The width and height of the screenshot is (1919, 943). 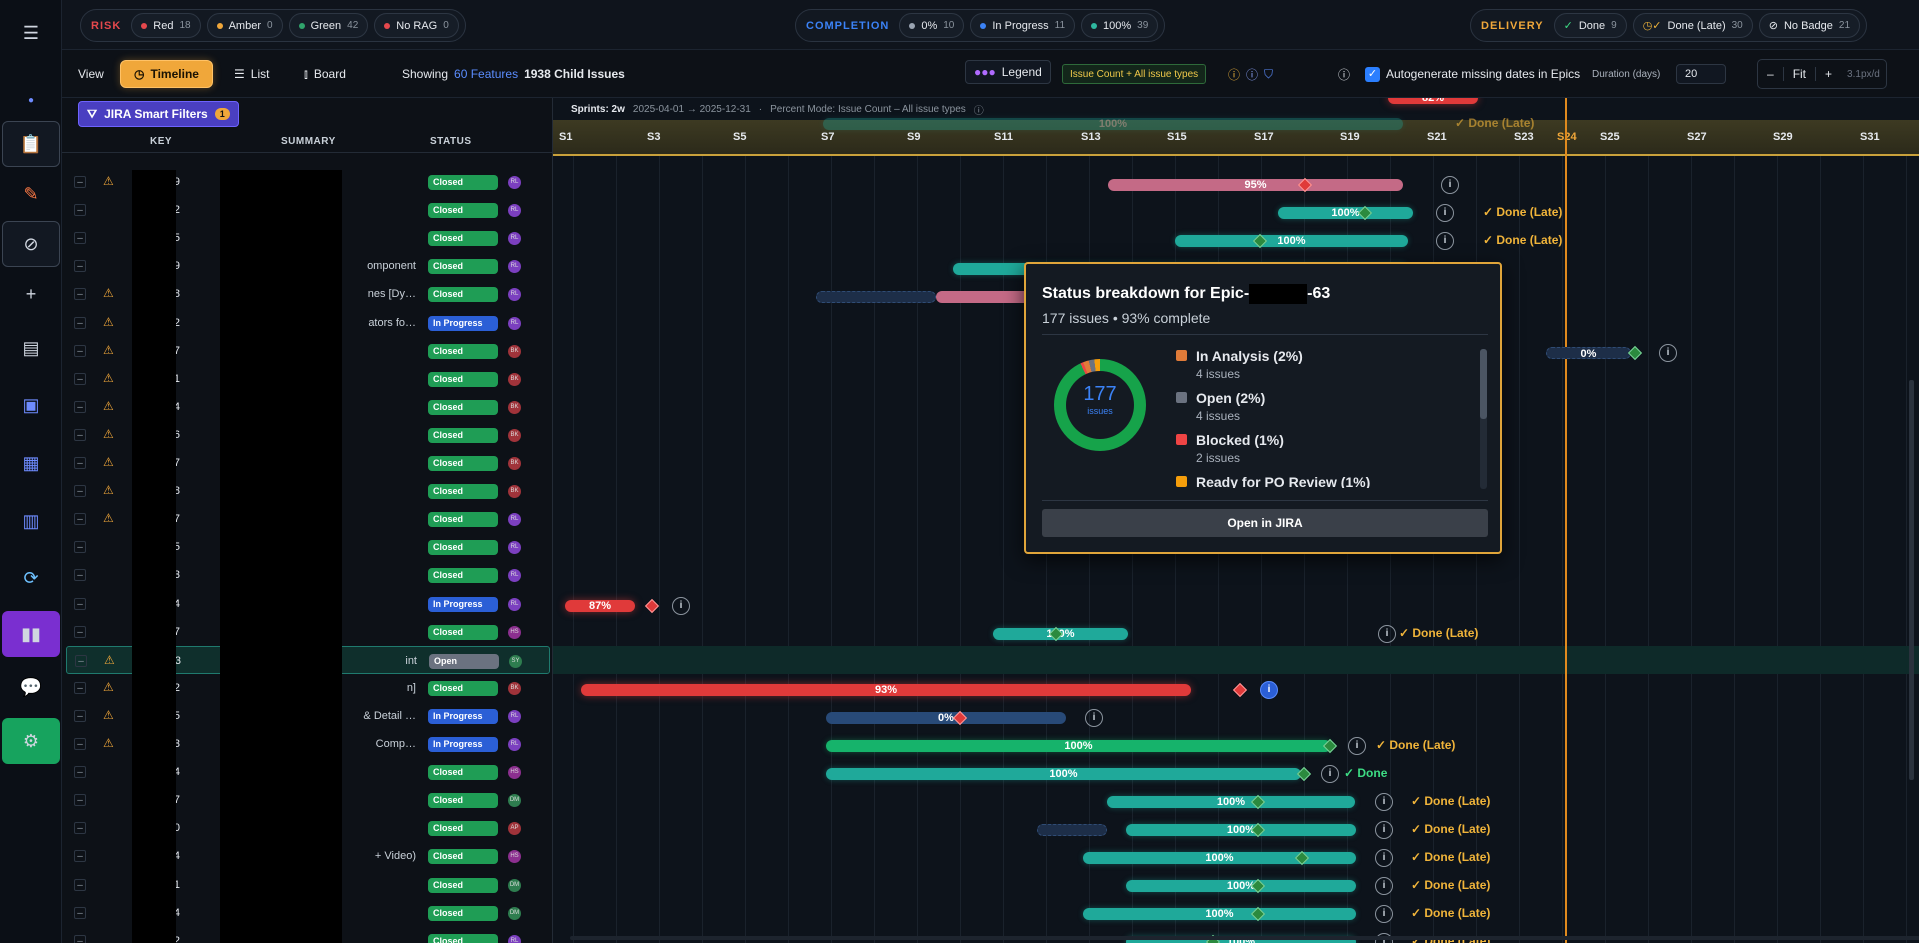 What do you see at coordinates (1134, 74) in the screenshot?
I see `count-mode-select: Issue Count + All issue types` at bounding box center [1134, 74].